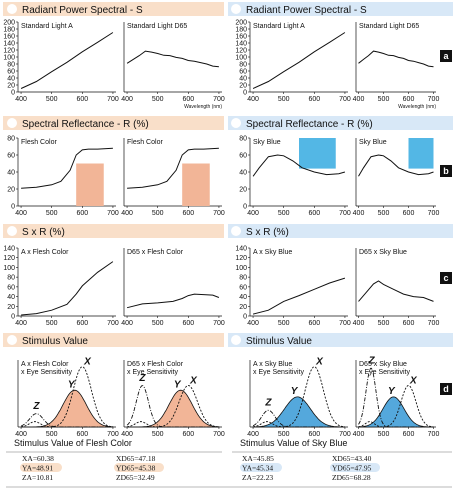 This screenshot has width=460, height=490. What do you see at coordinates (236, 340) in the screenshot?
I see `row-d-right-bullet` at bounding box center [236, 340].